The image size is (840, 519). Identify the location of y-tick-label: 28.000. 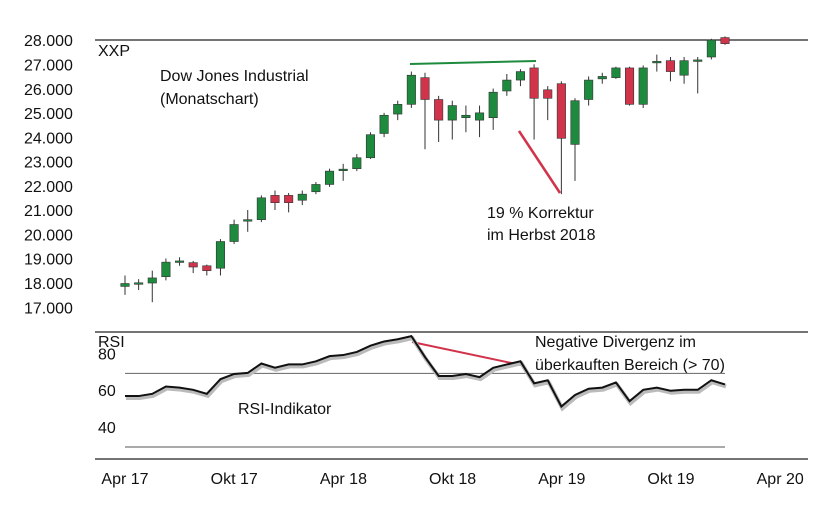
(48, 41).